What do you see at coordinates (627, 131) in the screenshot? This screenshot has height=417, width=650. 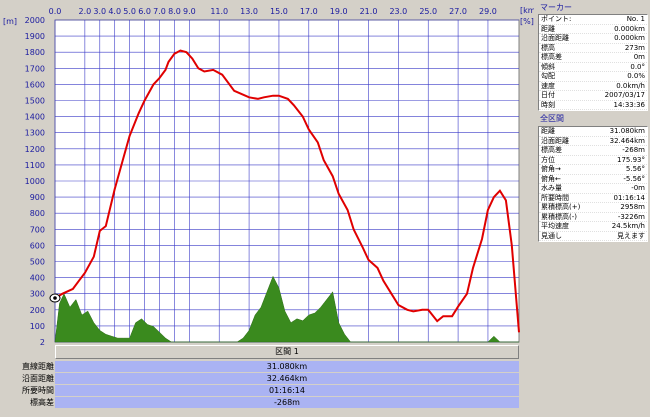 I see `info-value: 31.080km` at bounding box center [627, 131].